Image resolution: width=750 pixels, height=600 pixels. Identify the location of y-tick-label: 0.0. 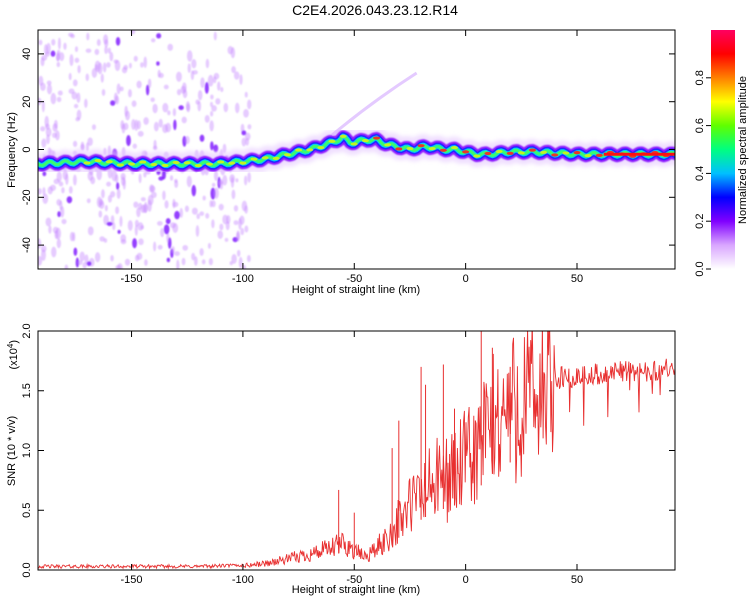
(27, 569).